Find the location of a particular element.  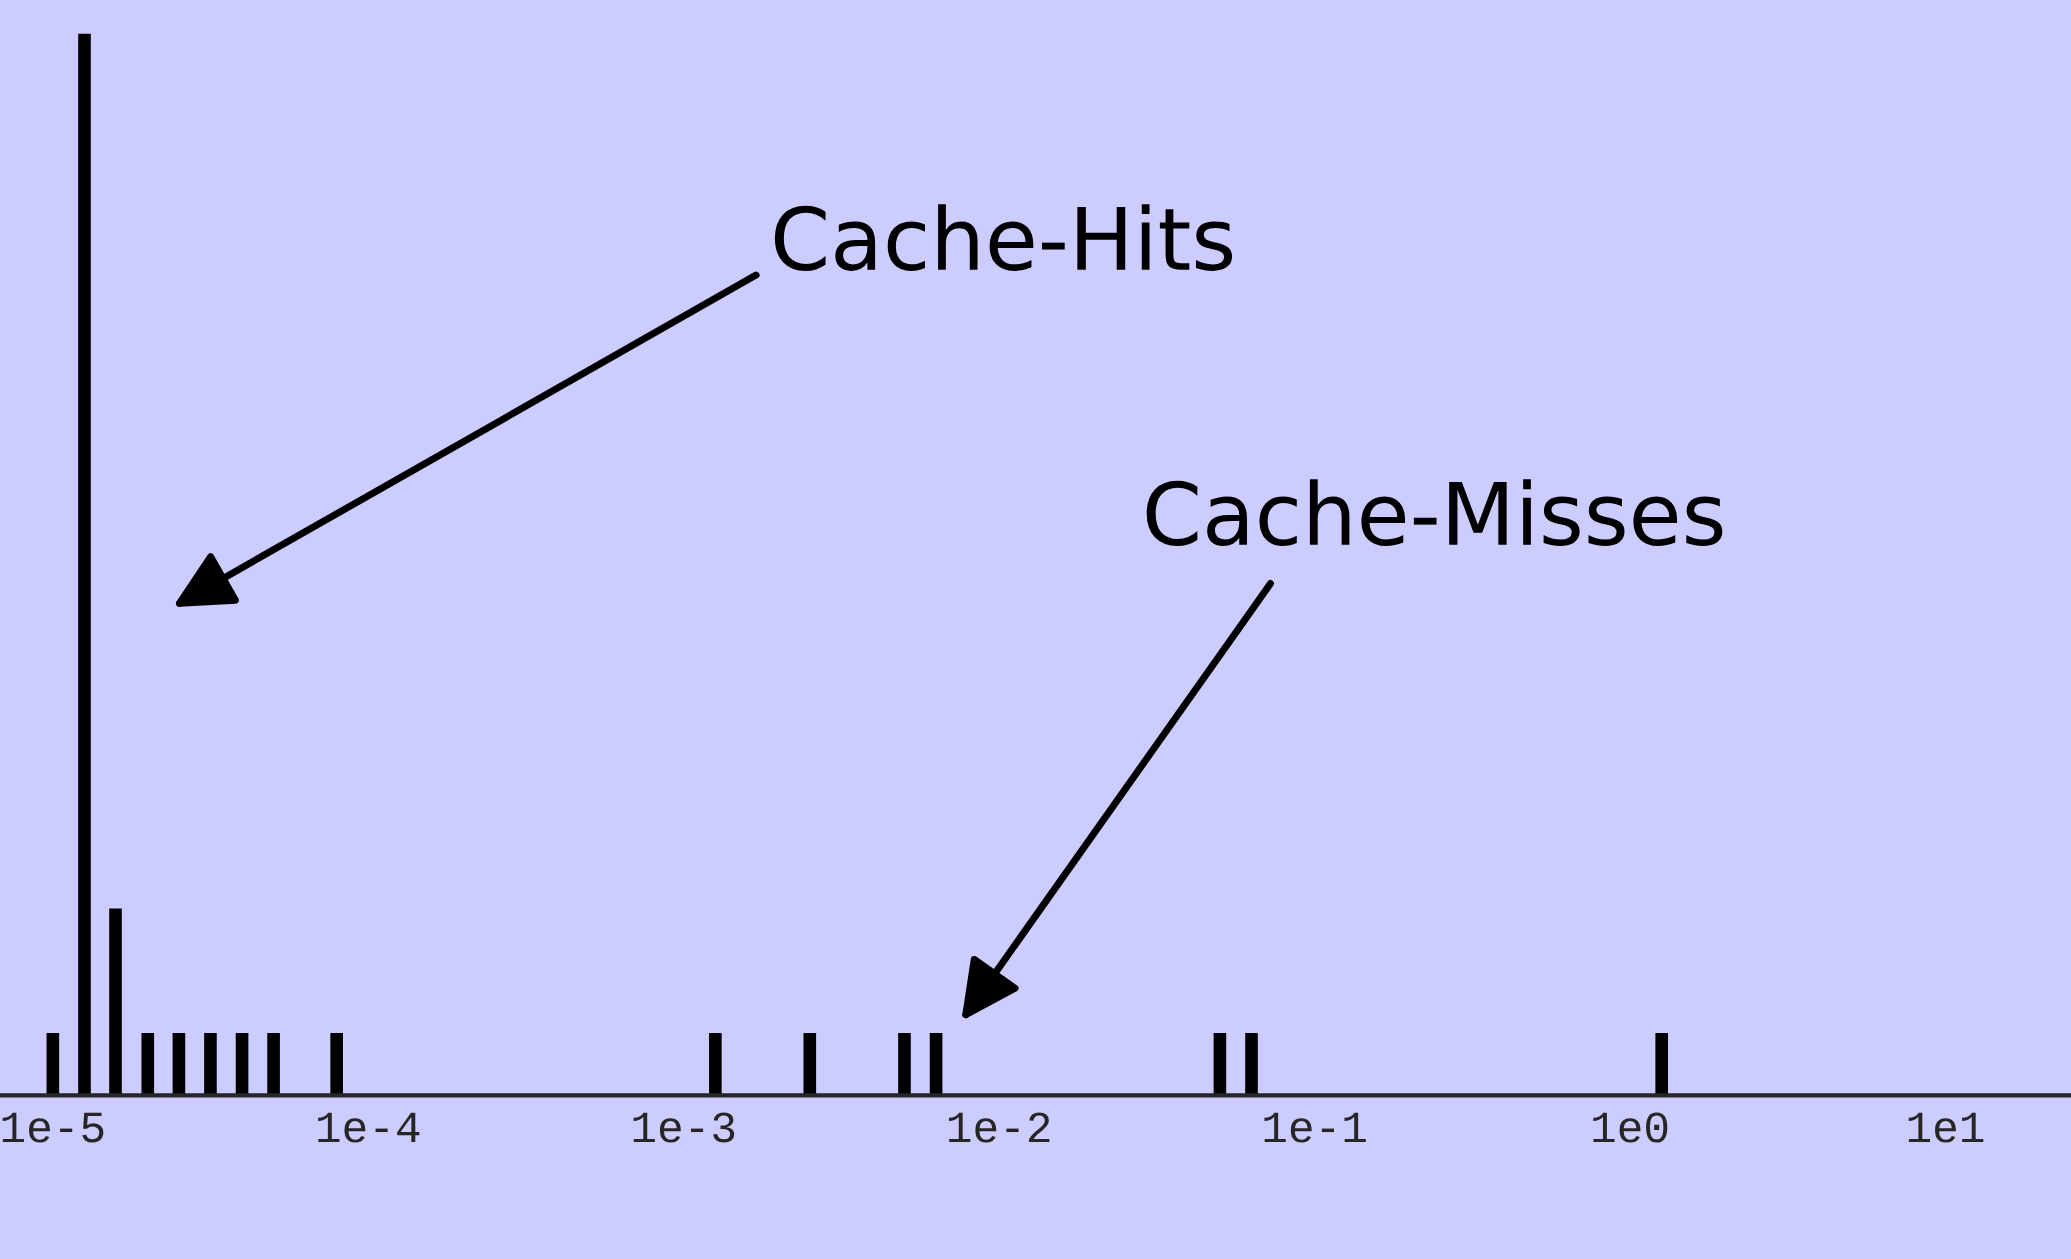

annotation: Cache-Hits is located at coordinates (1003, 237).